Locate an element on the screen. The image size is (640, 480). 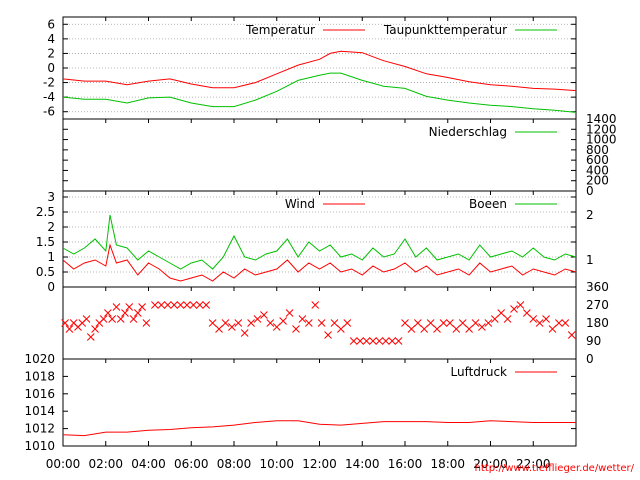
y-tick-label: 4 is located at coordinates (51, 39).